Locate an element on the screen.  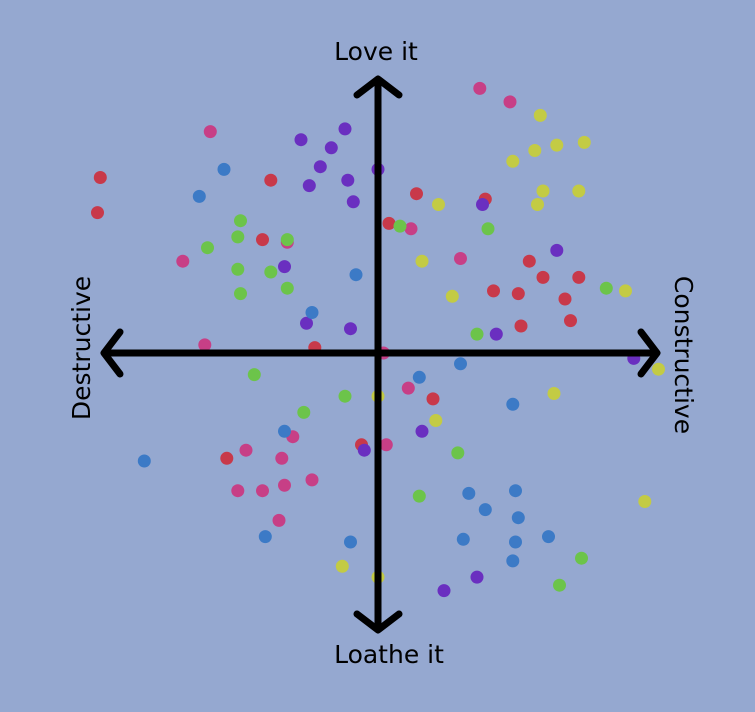
axis-label-bottom: Loathe it is located at coordinates (389, 654).